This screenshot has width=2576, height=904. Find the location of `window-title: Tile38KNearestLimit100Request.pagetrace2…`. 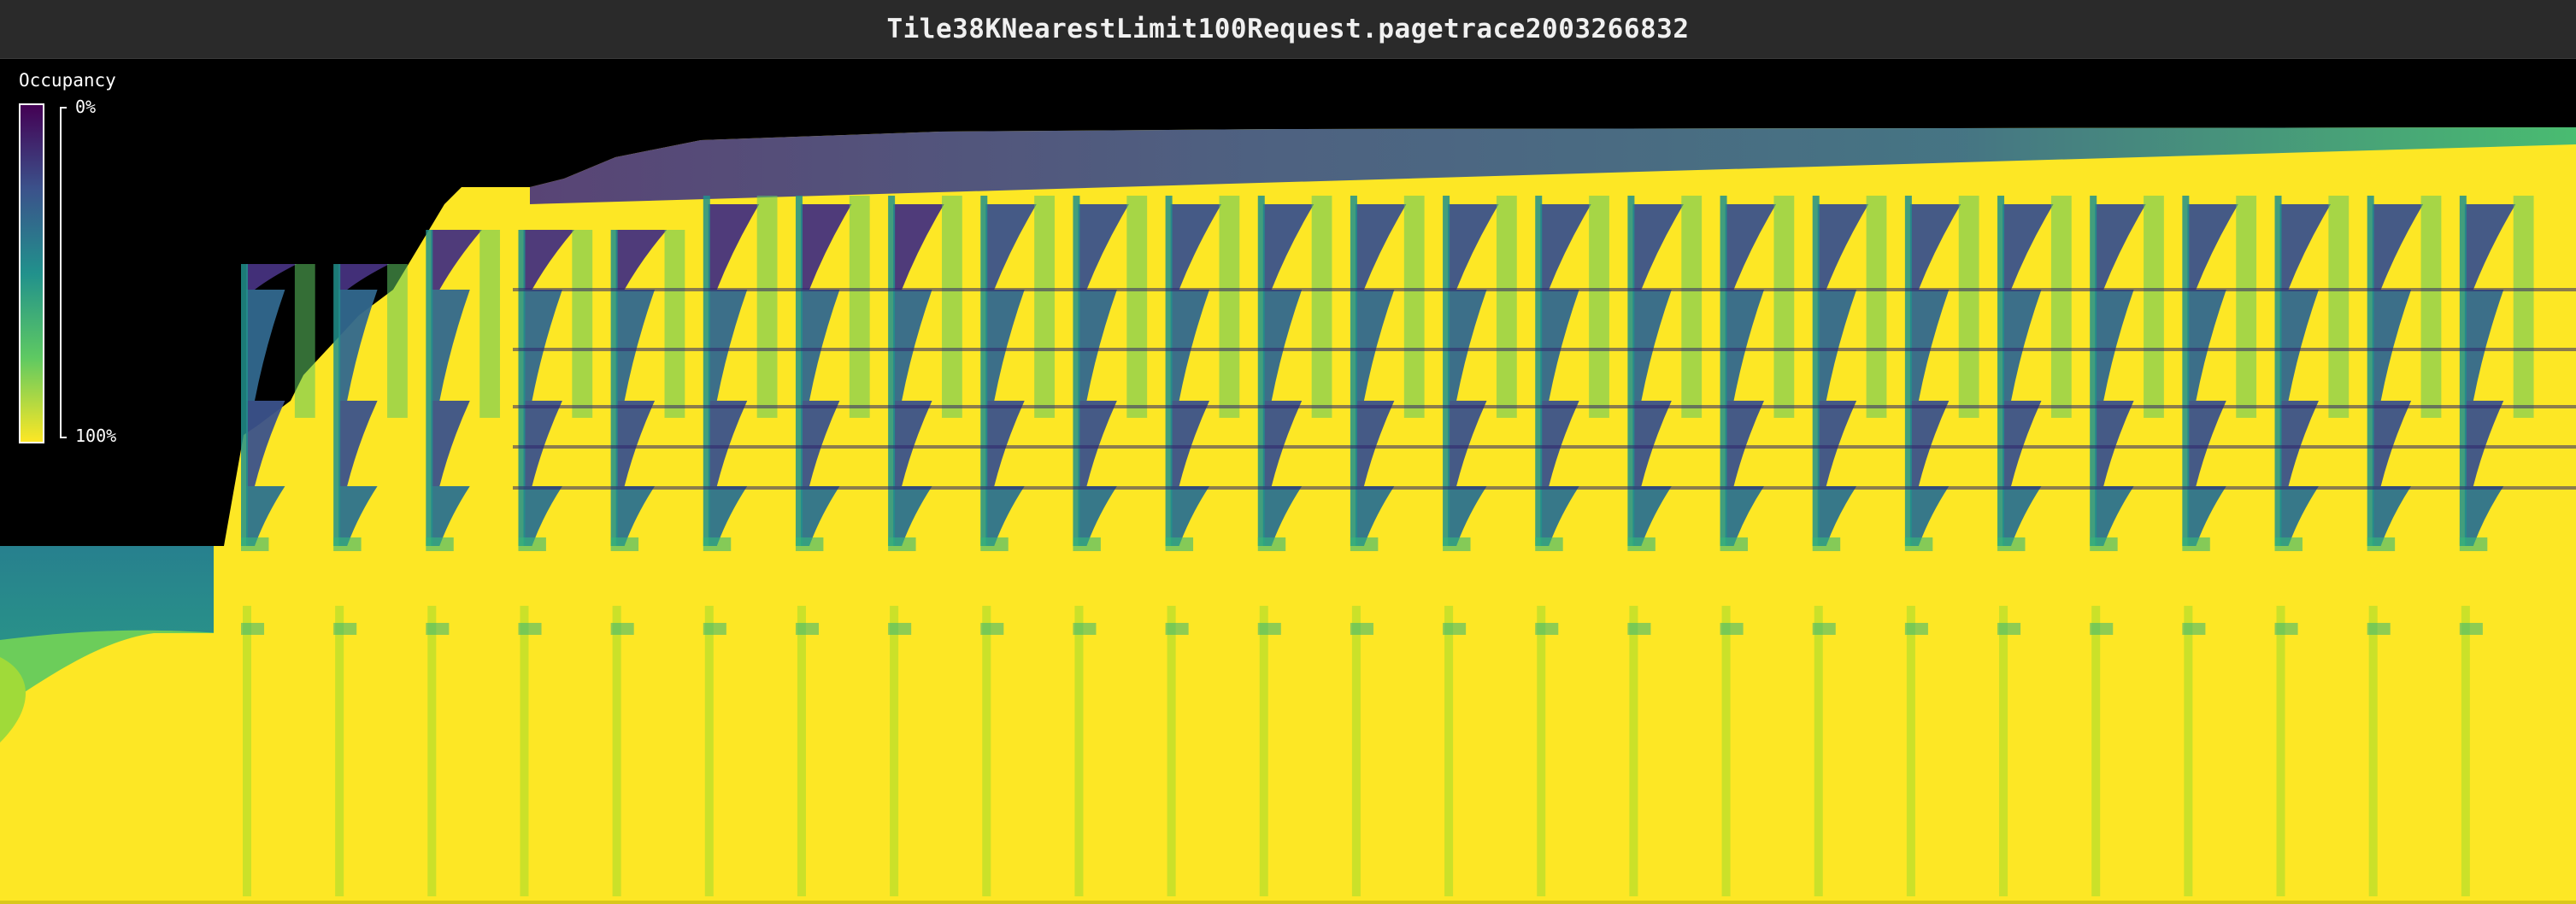

window-title: Tile38KNearestLimit100Request.pagetrace2… is located at coordinates (1288, 29).